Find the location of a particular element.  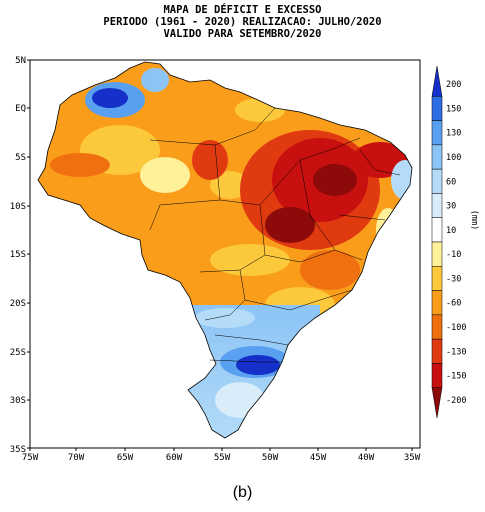

lon-label-55w: 55W is located at coordinates (222, 458).